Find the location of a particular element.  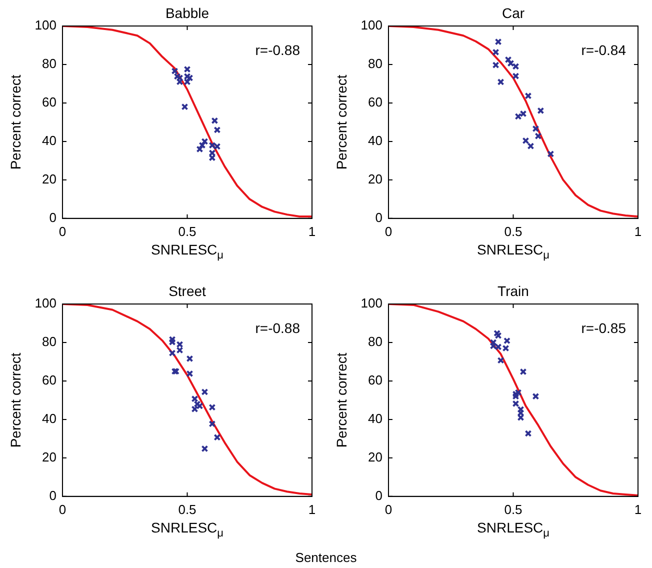

text: Sentences is located at coordinates (326, 557).